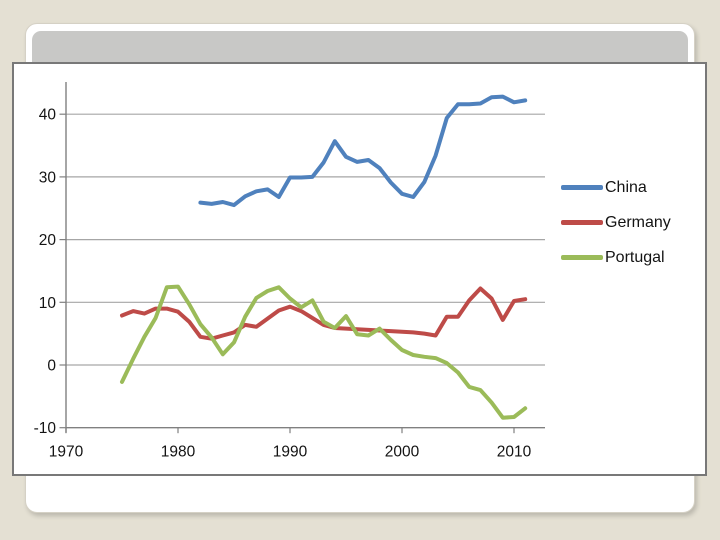 Image resolution: width=720 pixels, height=540 pixels. Describe the element at coordinates (582, 257) in the screenshot. I see `legend-color-swatch-portugal` at that location.